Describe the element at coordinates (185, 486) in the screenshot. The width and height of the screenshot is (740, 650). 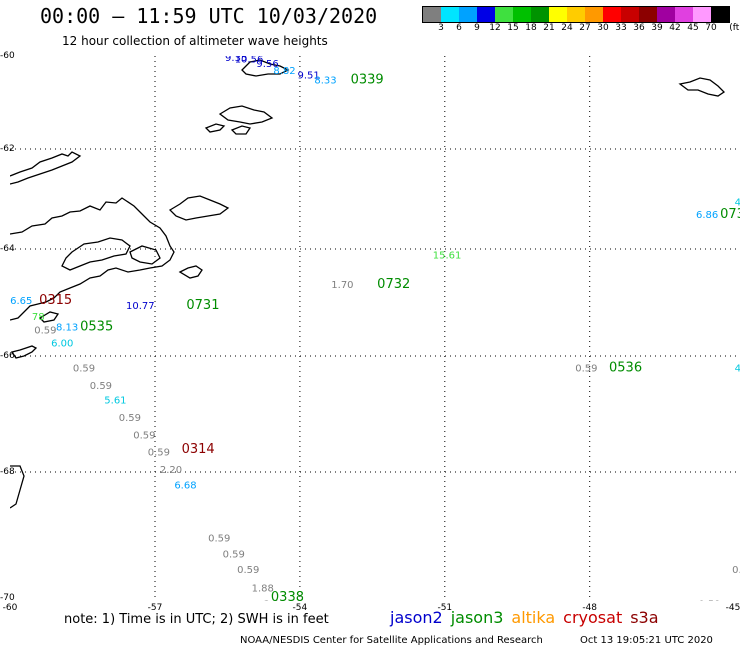
I see `wave-height-value: 6.68` at that location.